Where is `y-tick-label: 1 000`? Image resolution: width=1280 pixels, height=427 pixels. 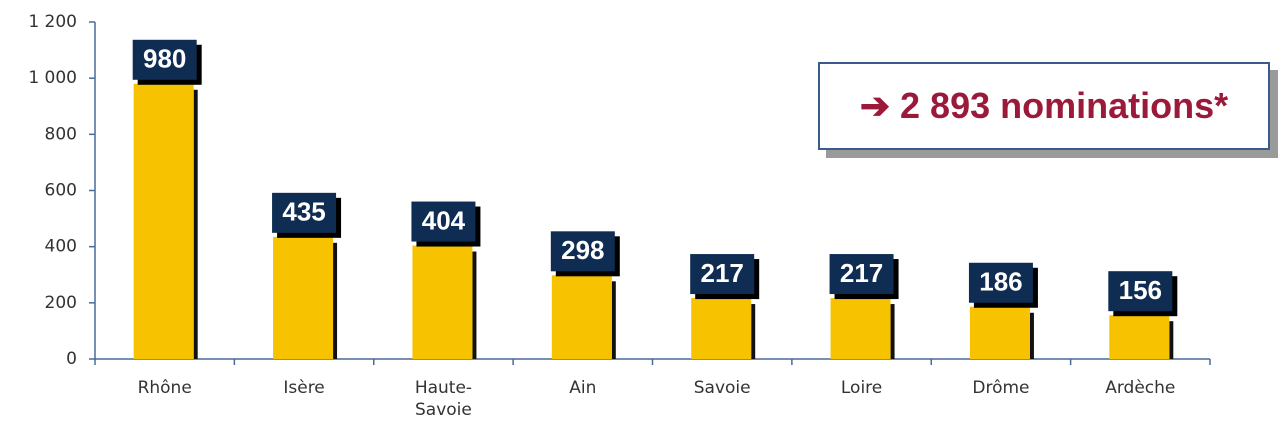
y-tick-label: 1 000 is located at coordinates (52, 78).